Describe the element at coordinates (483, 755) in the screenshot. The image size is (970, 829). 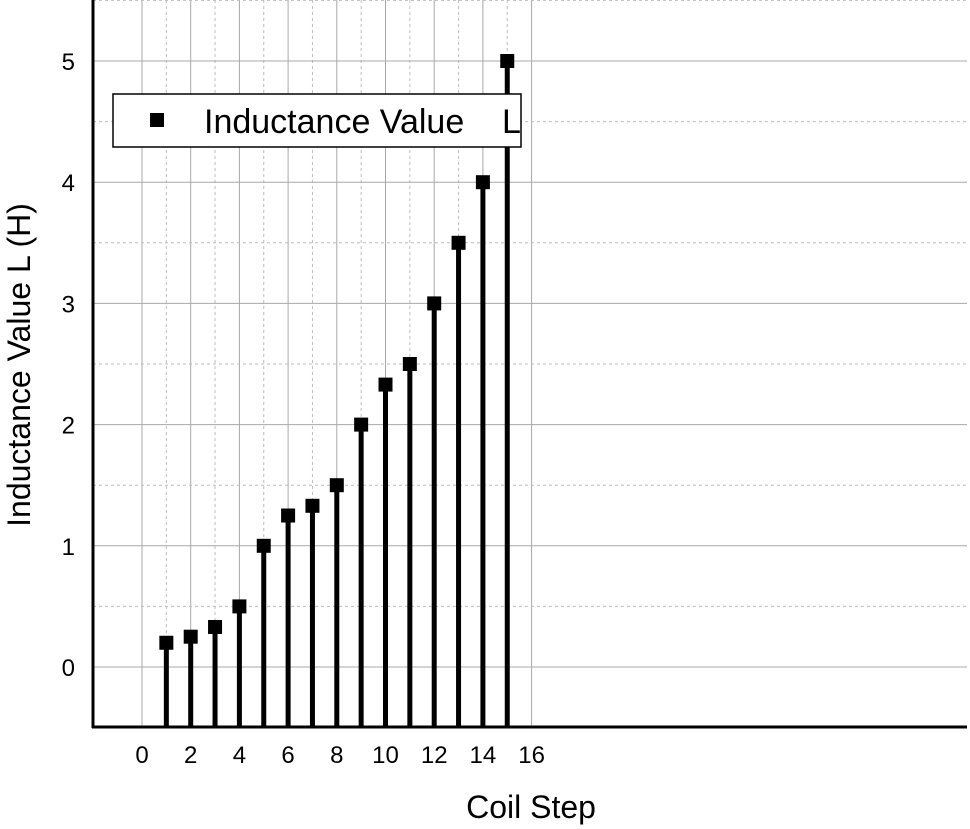
I see `x-tick-label: 14` at that location.